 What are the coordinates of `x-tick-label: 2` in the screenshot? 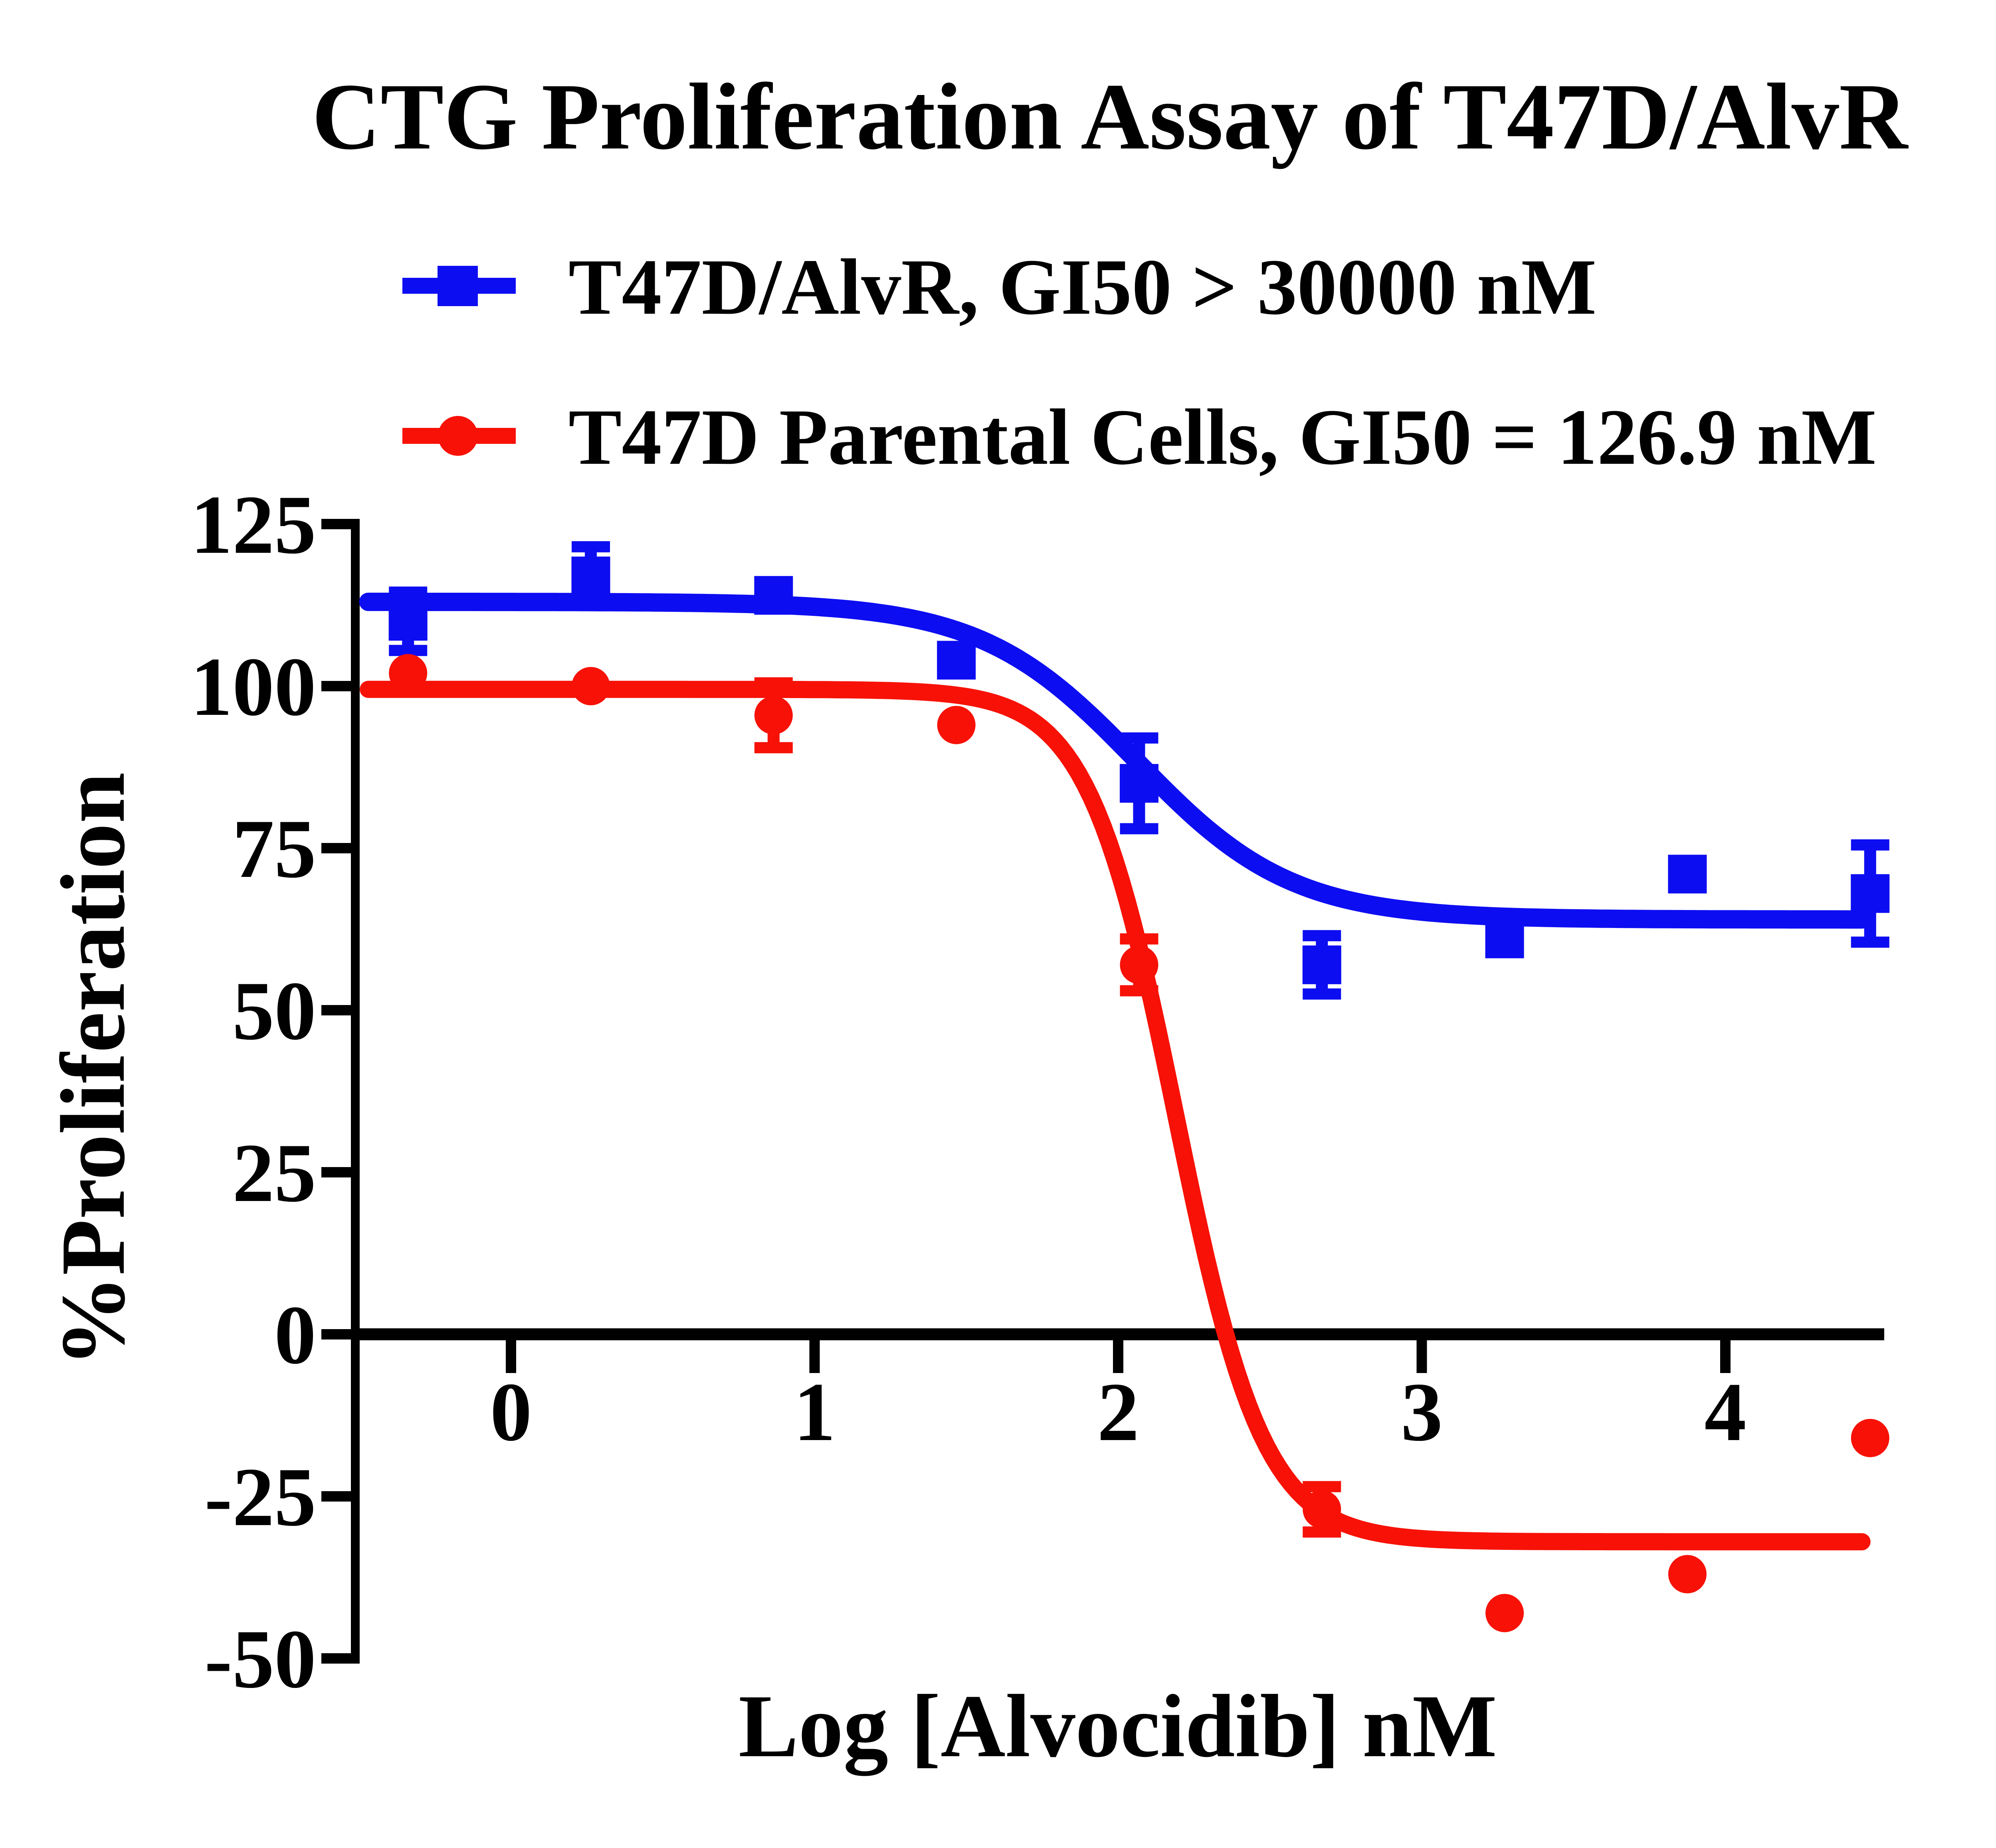 It's located at (1118, 1412).